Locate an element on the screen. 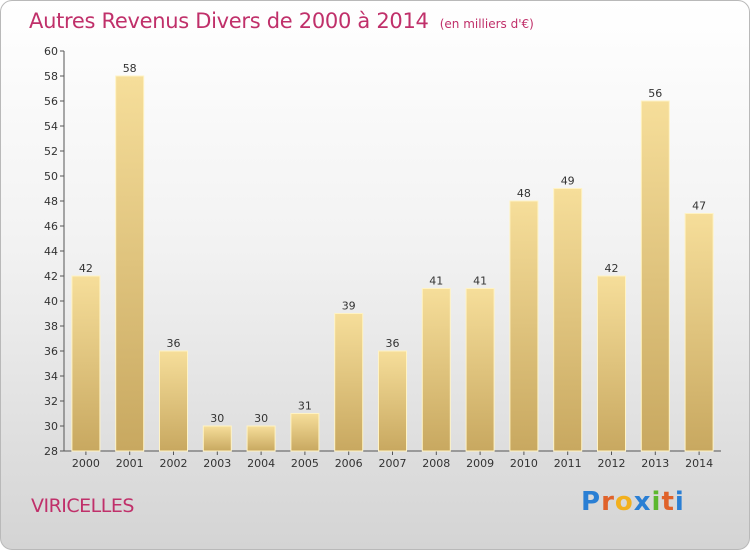 The image size is (750, 550). logo-letter: o is located at coordinates (624, 502).